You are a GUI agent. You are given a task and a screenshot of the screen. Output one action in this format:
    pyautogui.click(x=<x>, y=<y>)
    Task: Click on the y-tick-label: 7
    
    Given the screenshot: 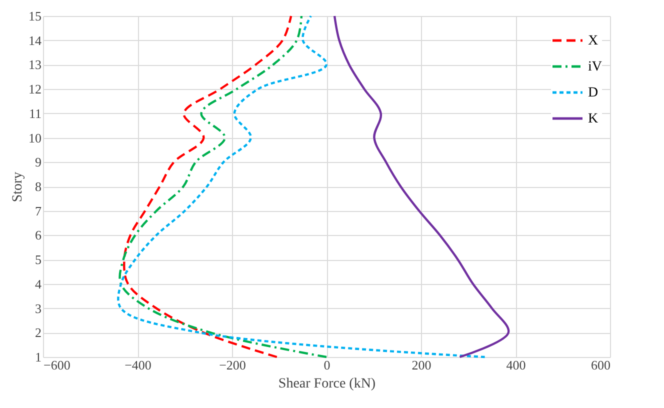 What is the action you would take?
    pyautogui.click(x=38, y=210)
    